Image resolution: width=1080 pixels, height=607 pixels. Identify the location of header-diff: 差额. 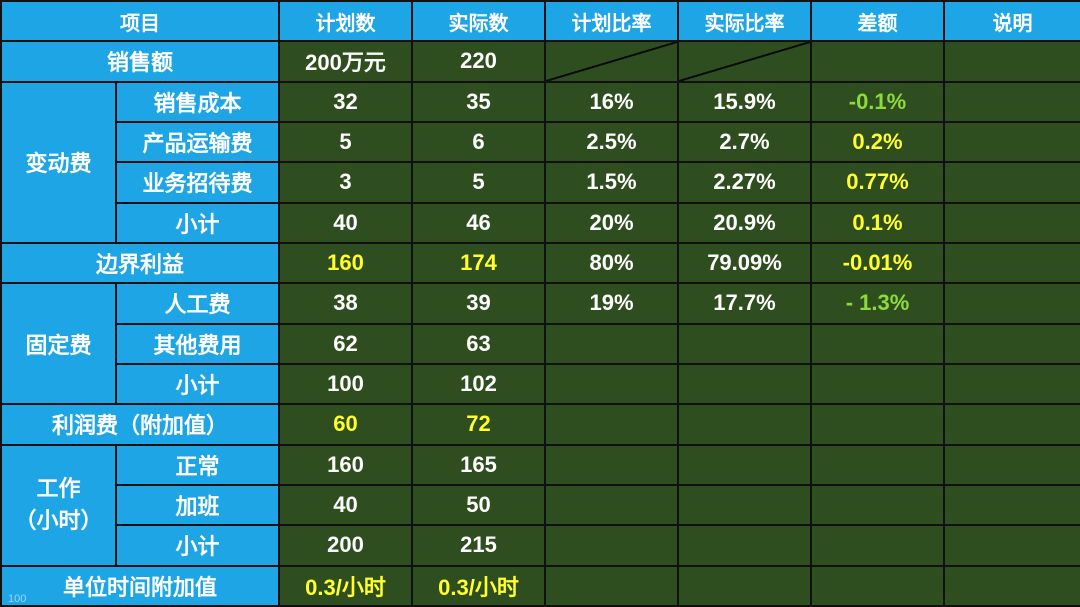
(877, 21).